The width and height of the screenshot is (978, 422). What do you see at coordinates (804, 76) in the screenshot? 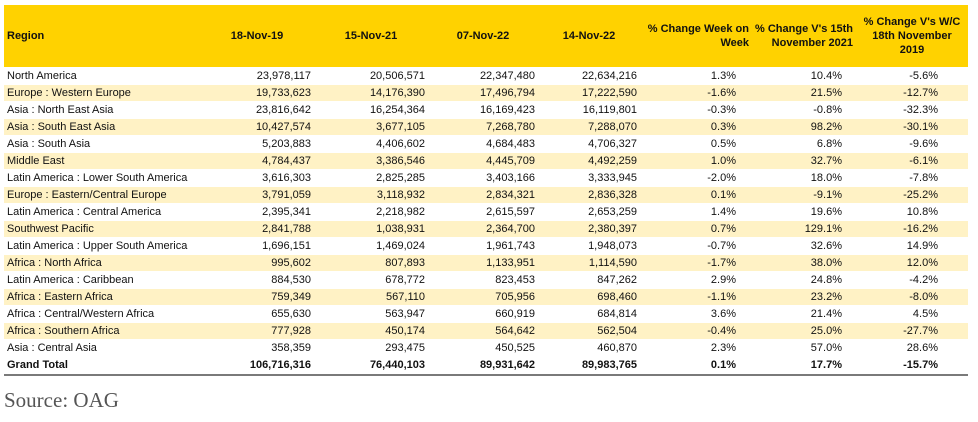
I see `cell-pct-2021: 10.4%` at bounding box center [804, 76].